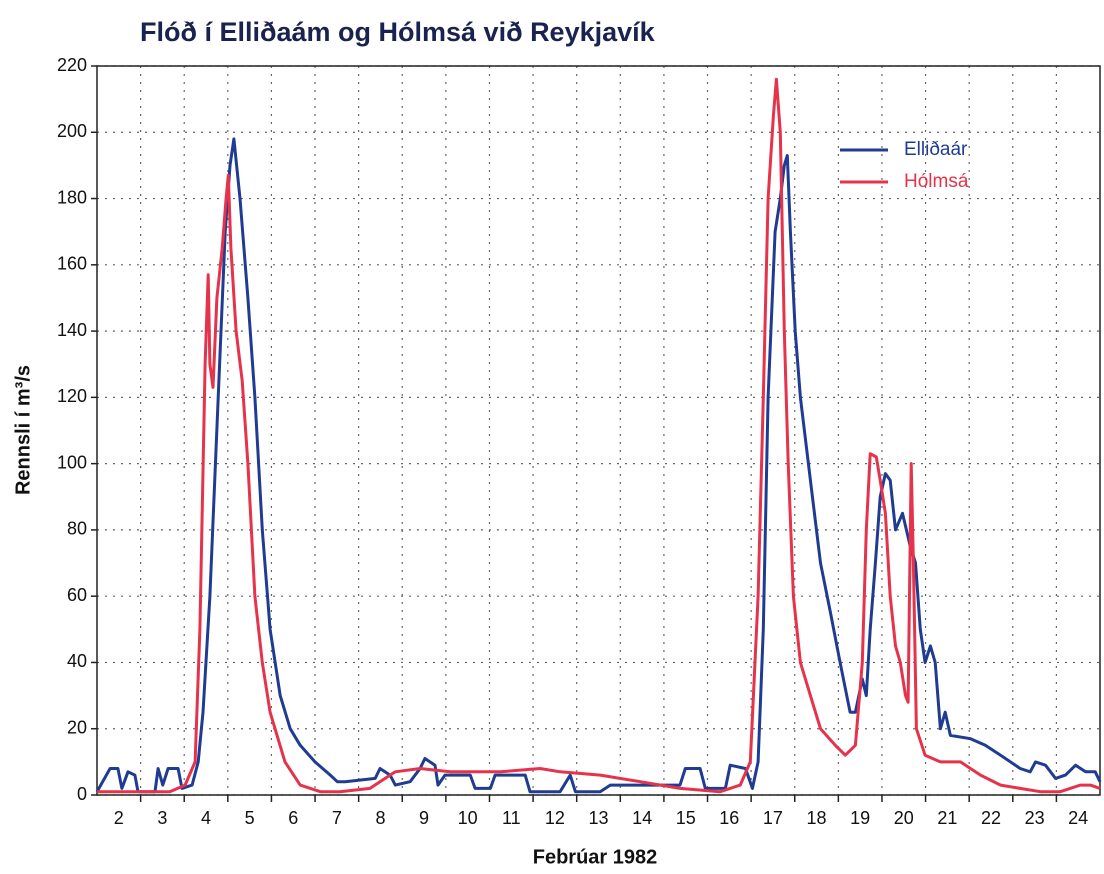 Image resolution: width=1104 pixels, height=874 pixels. Describe the element at coordinates (729, 818) in the screenshot. I see `x-tick-label: 16` at that location.